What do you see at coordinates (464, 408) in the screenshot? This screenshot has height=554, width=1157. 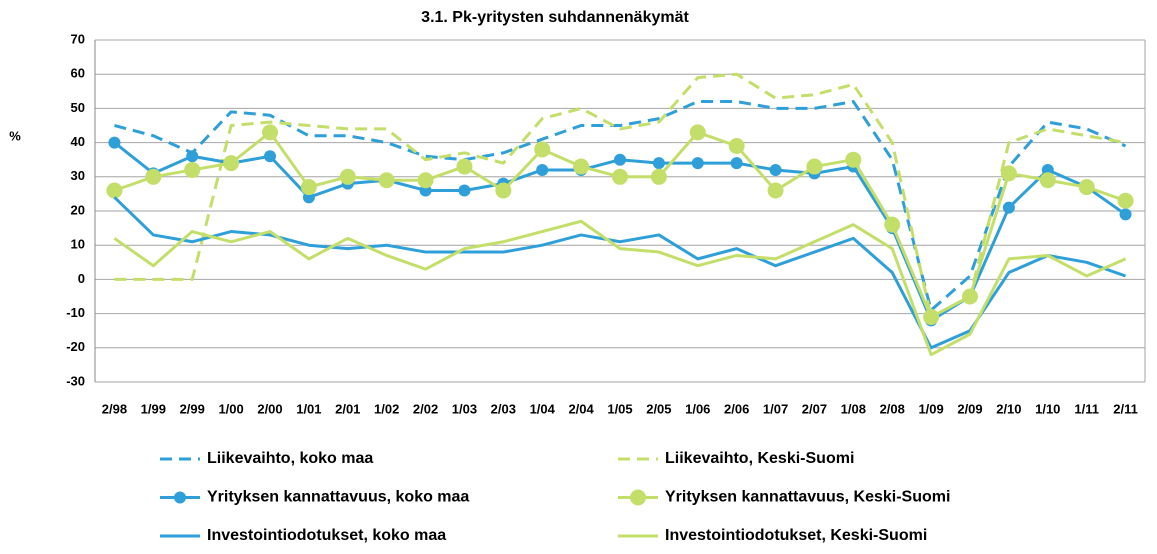 I see `x-tick-label: 1/03` at bounding box center [464, 408].